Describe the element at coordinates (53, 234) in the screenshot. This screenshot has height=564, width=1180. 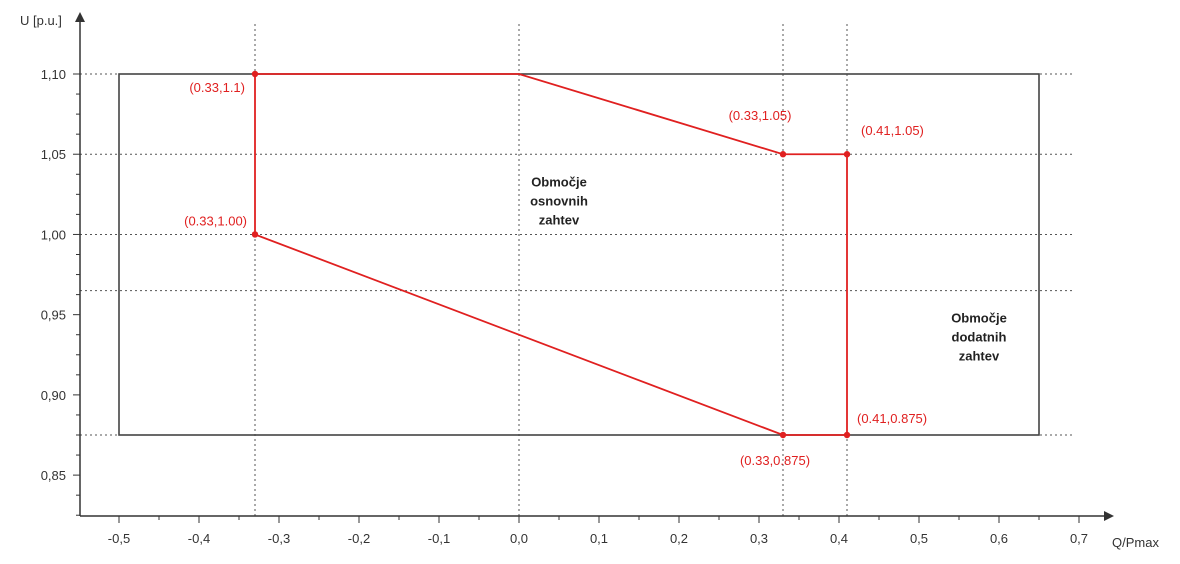
I see `y-tick-label: 1,00` at that location.